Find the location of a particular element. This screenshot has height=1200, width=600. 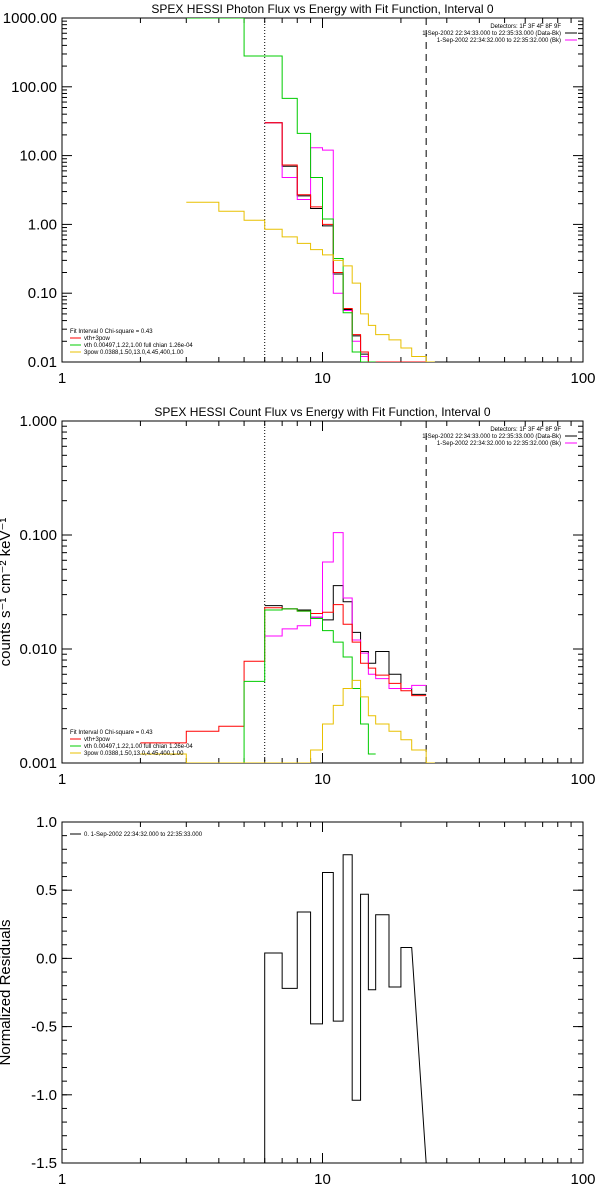

y-tick-label: -1.0 is located at coordinates (44, 1095).